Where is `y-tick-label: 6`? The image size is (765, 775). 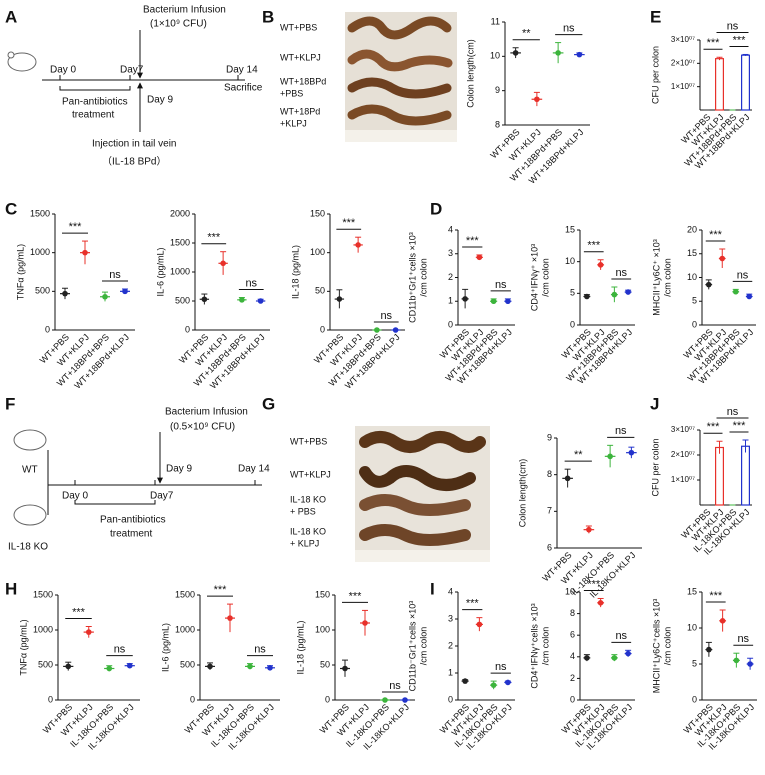 y-tick-label: 6 is located at coordinates (572, 635).